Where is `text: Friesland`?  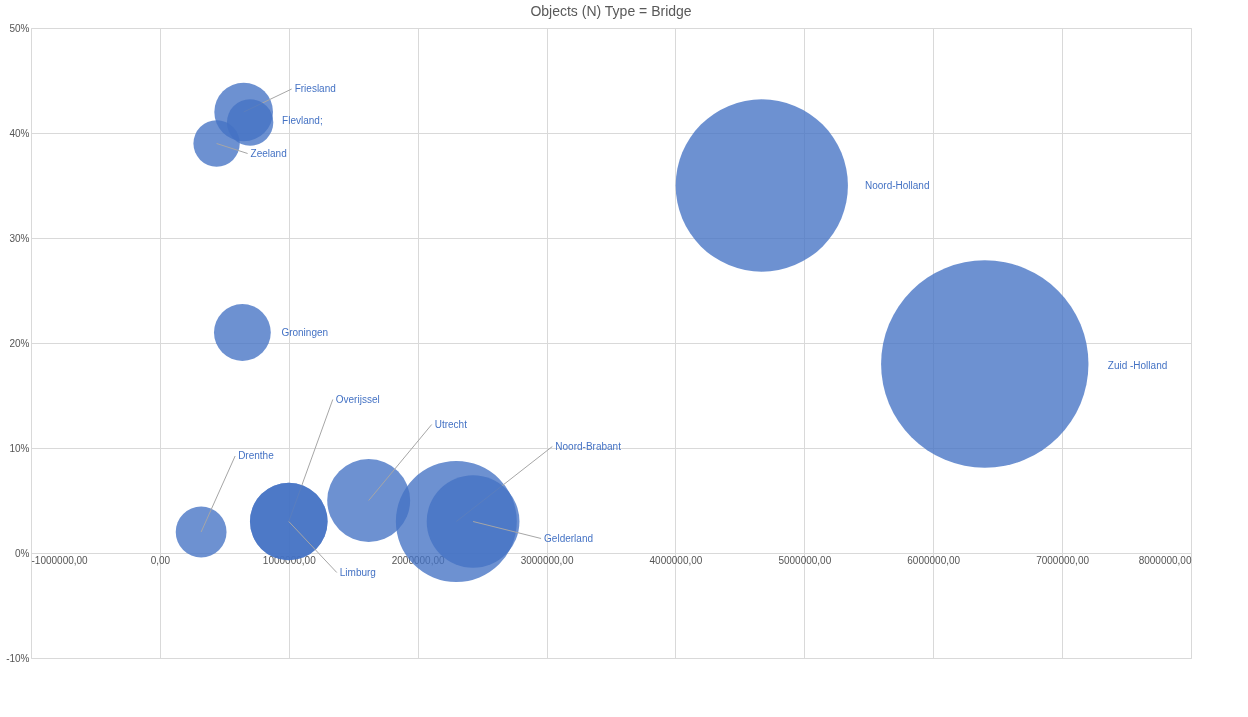
text: Friesland is located at coordinates (315, 88).